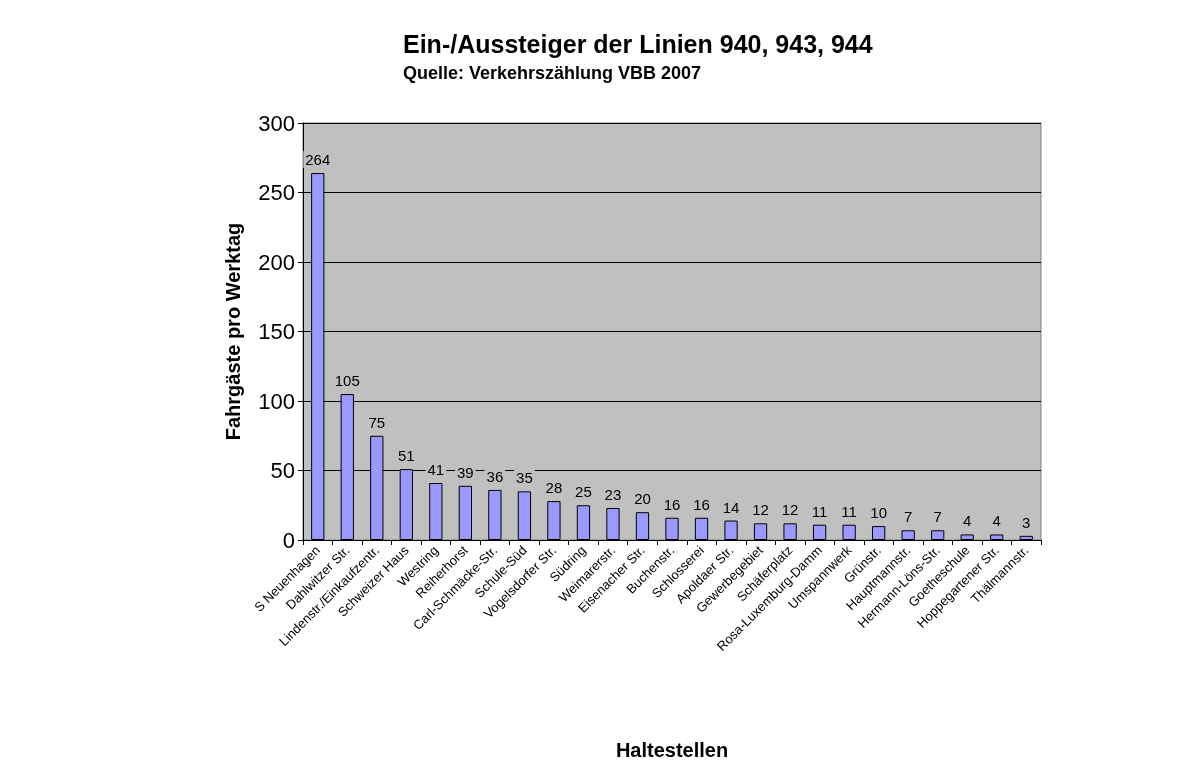  I want to click on data-label: 14, so click(731, 507).